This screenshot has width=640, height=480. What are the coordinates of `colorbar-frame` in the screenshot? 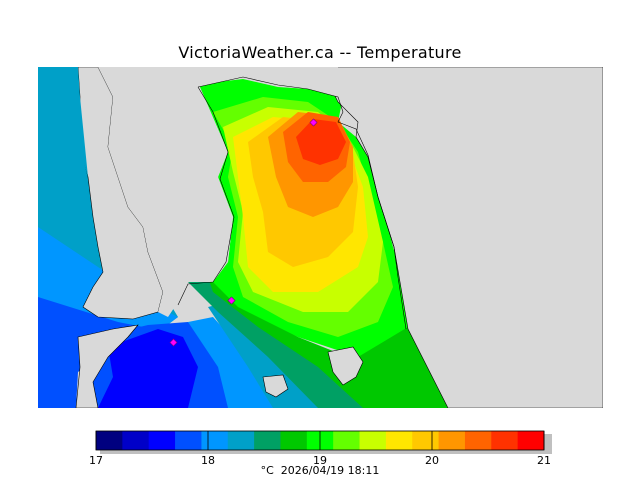 It's located at (320, 440).